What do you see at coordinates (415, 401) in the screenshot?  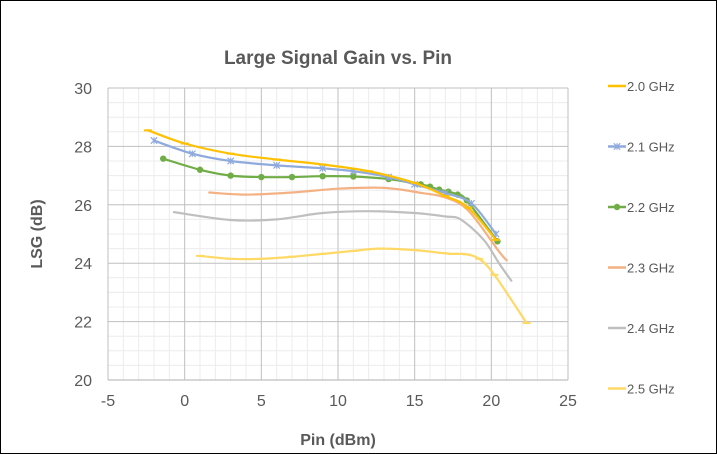 I see `x-tick-label: 15` at bounding box center [415, 401].